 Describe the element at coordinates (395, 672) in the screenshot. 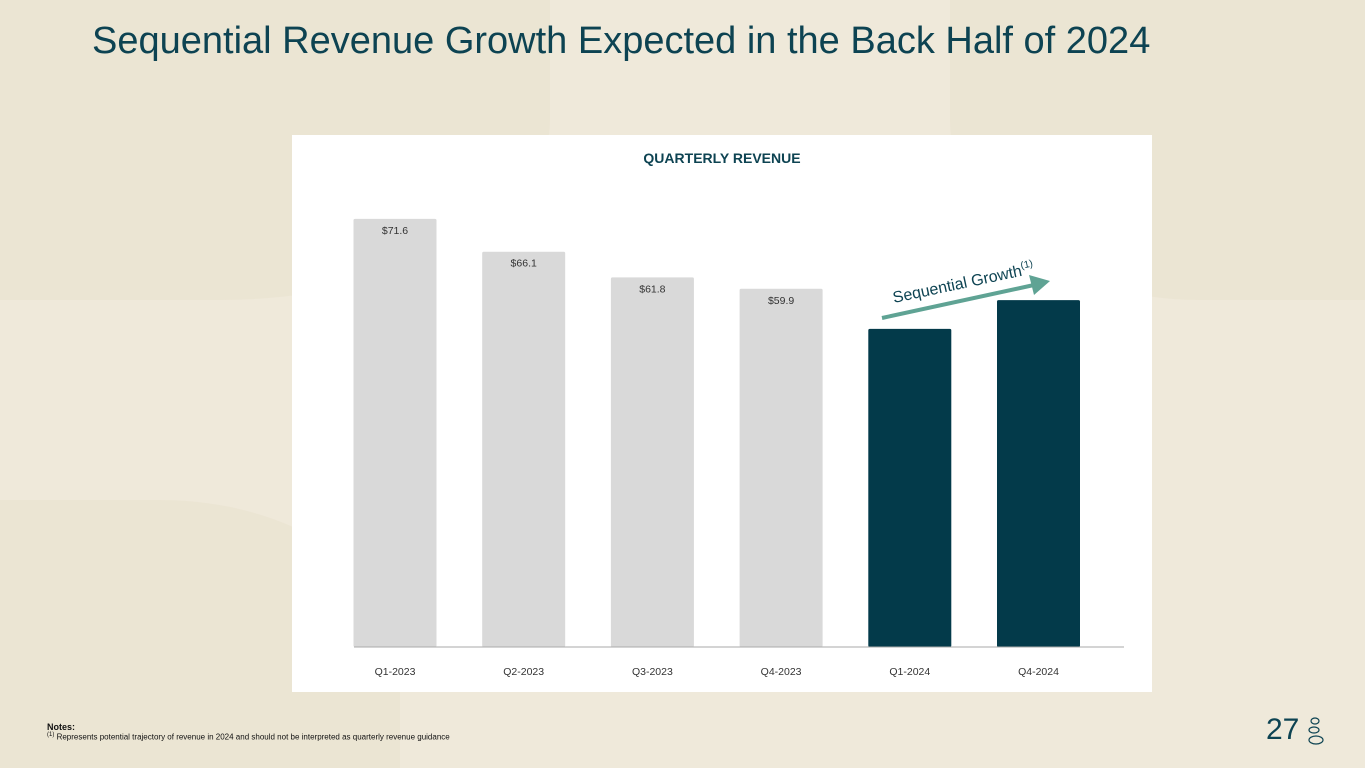

I see `x-tick-label: Q1-2023` at that location.